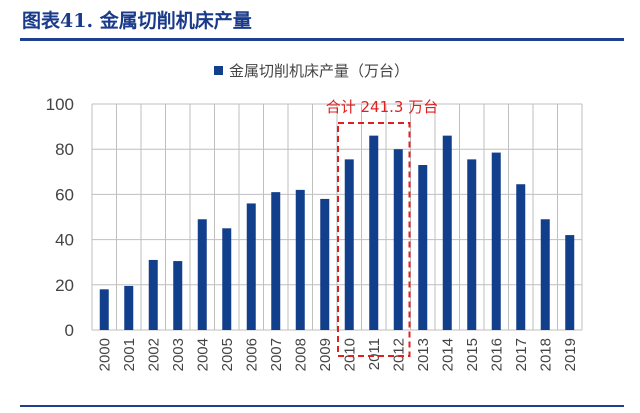  Describe the element at coordinates (218, 70) in the screenshot. I see `legend-swatch` at that location.